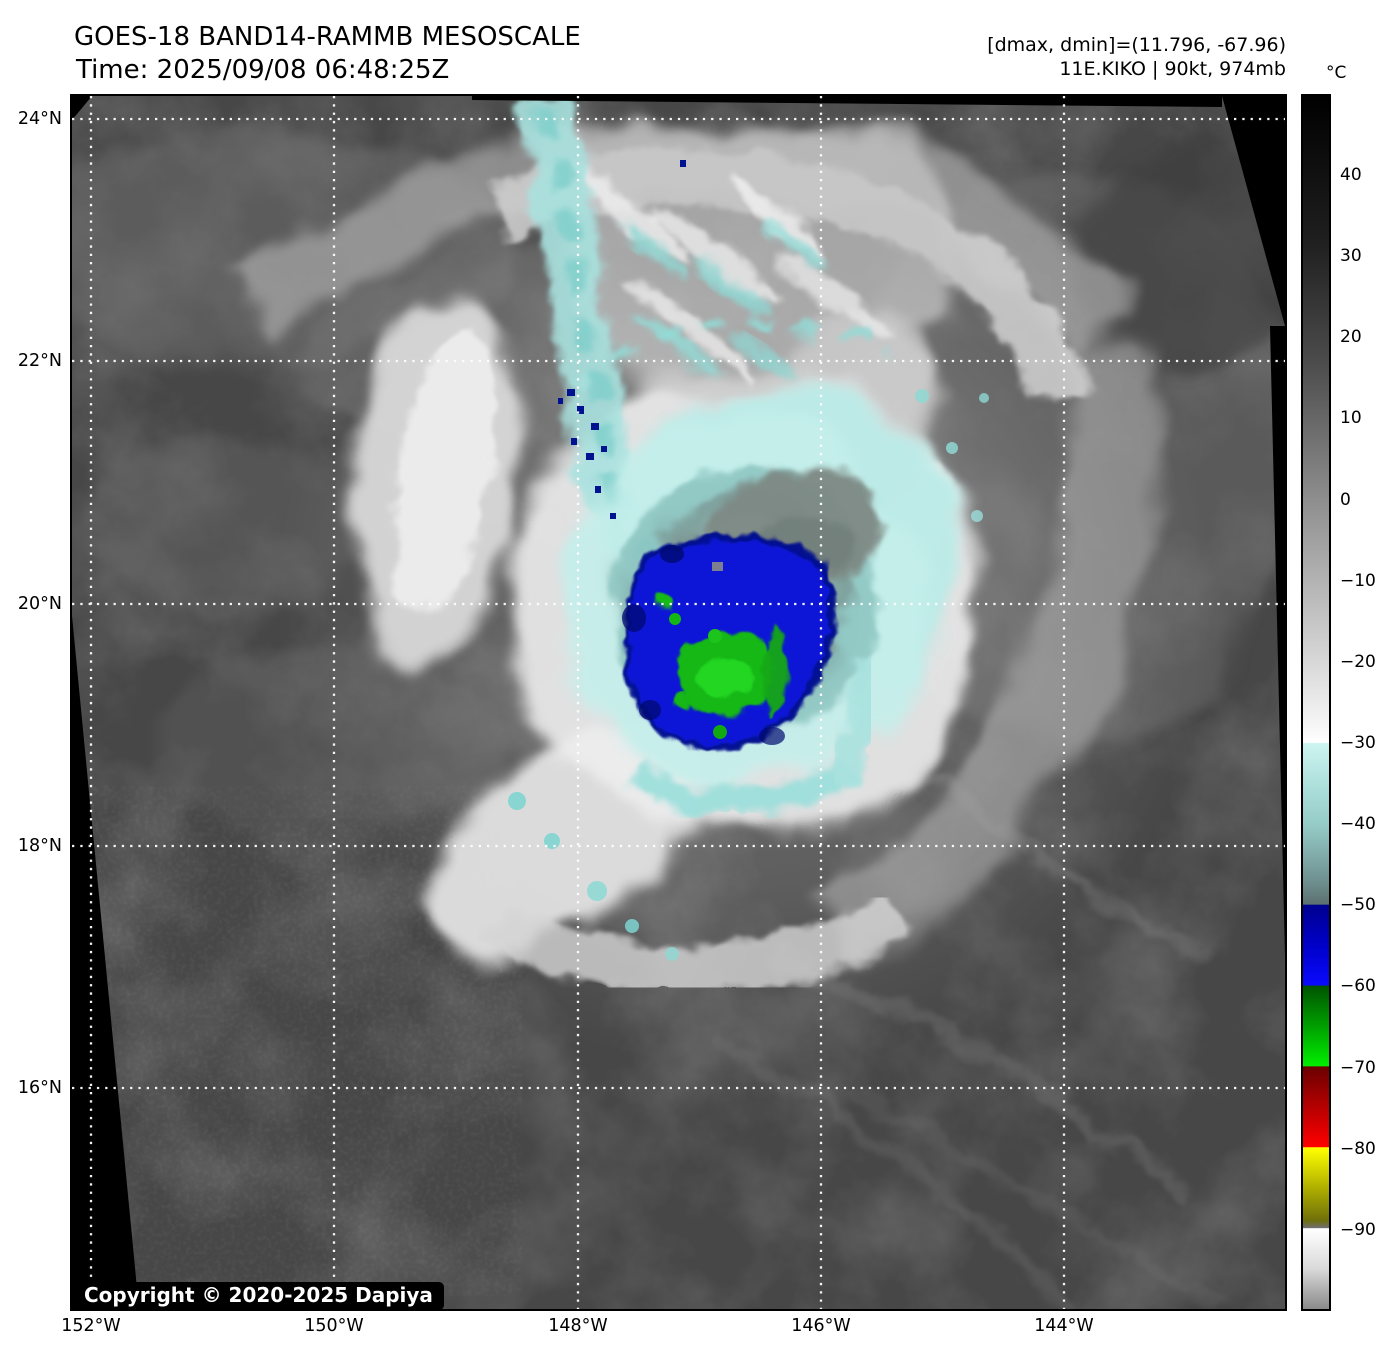  What do you see at coordinates (1316, 702) in the screenshot?
I see `temperature-colorbar` at bounding box center [1316, 702].